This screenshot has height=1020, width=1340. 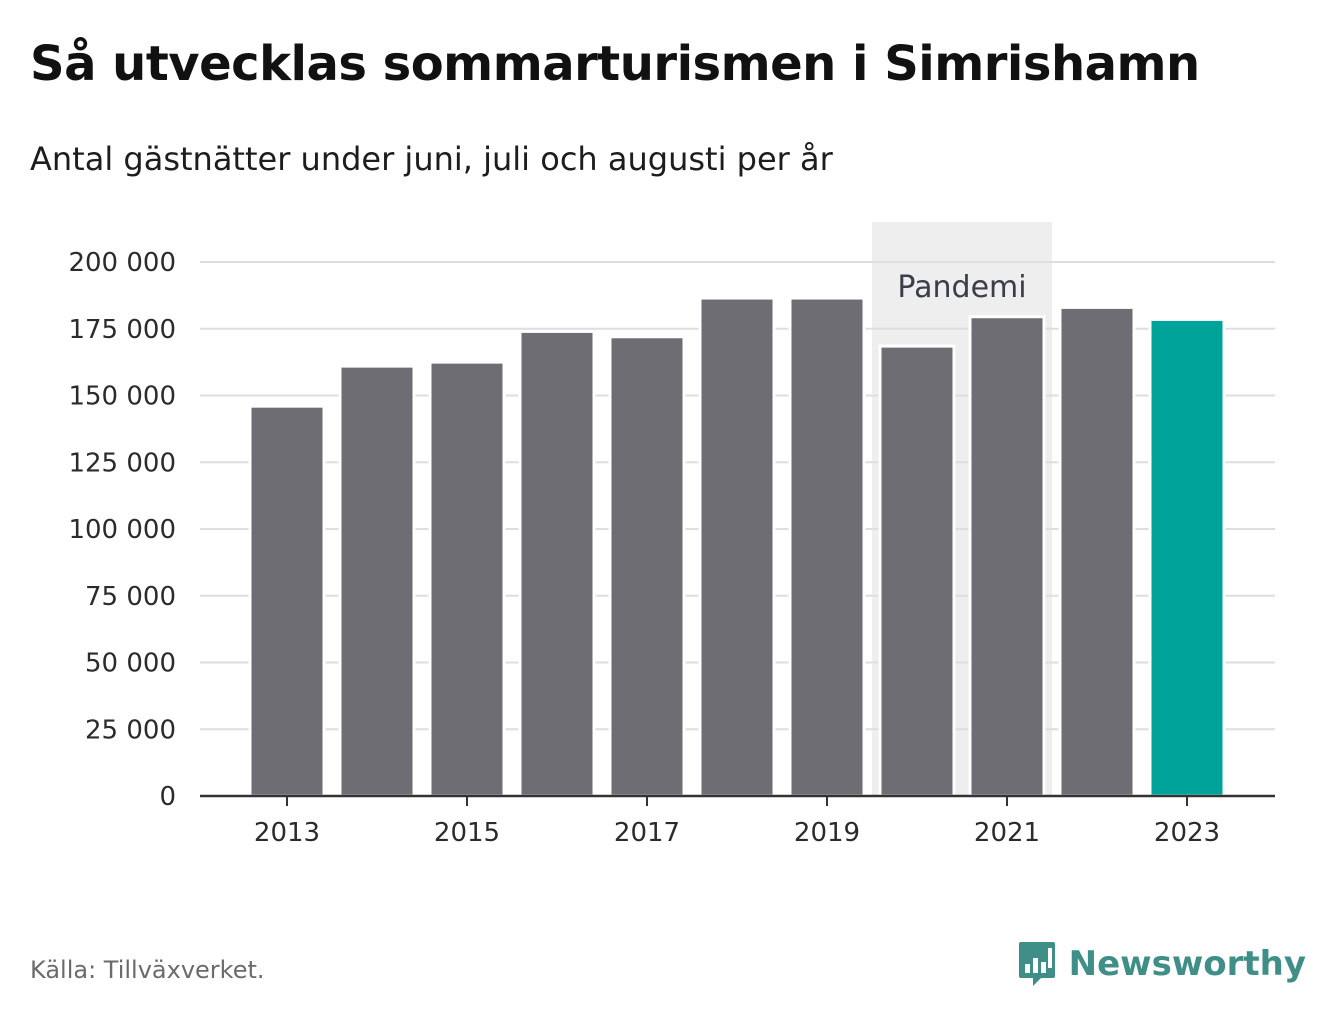 I want to click on x-tick-label: 2019, so click(x=827, y=833).